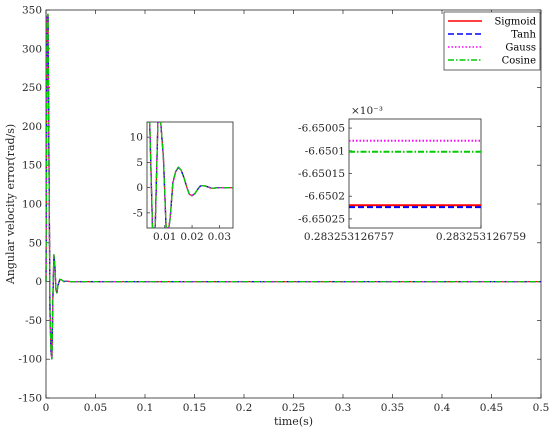  Describe the element at coordinates (293, 421) in the screenshot. I see `x-axis-label: time(s)` at that location.